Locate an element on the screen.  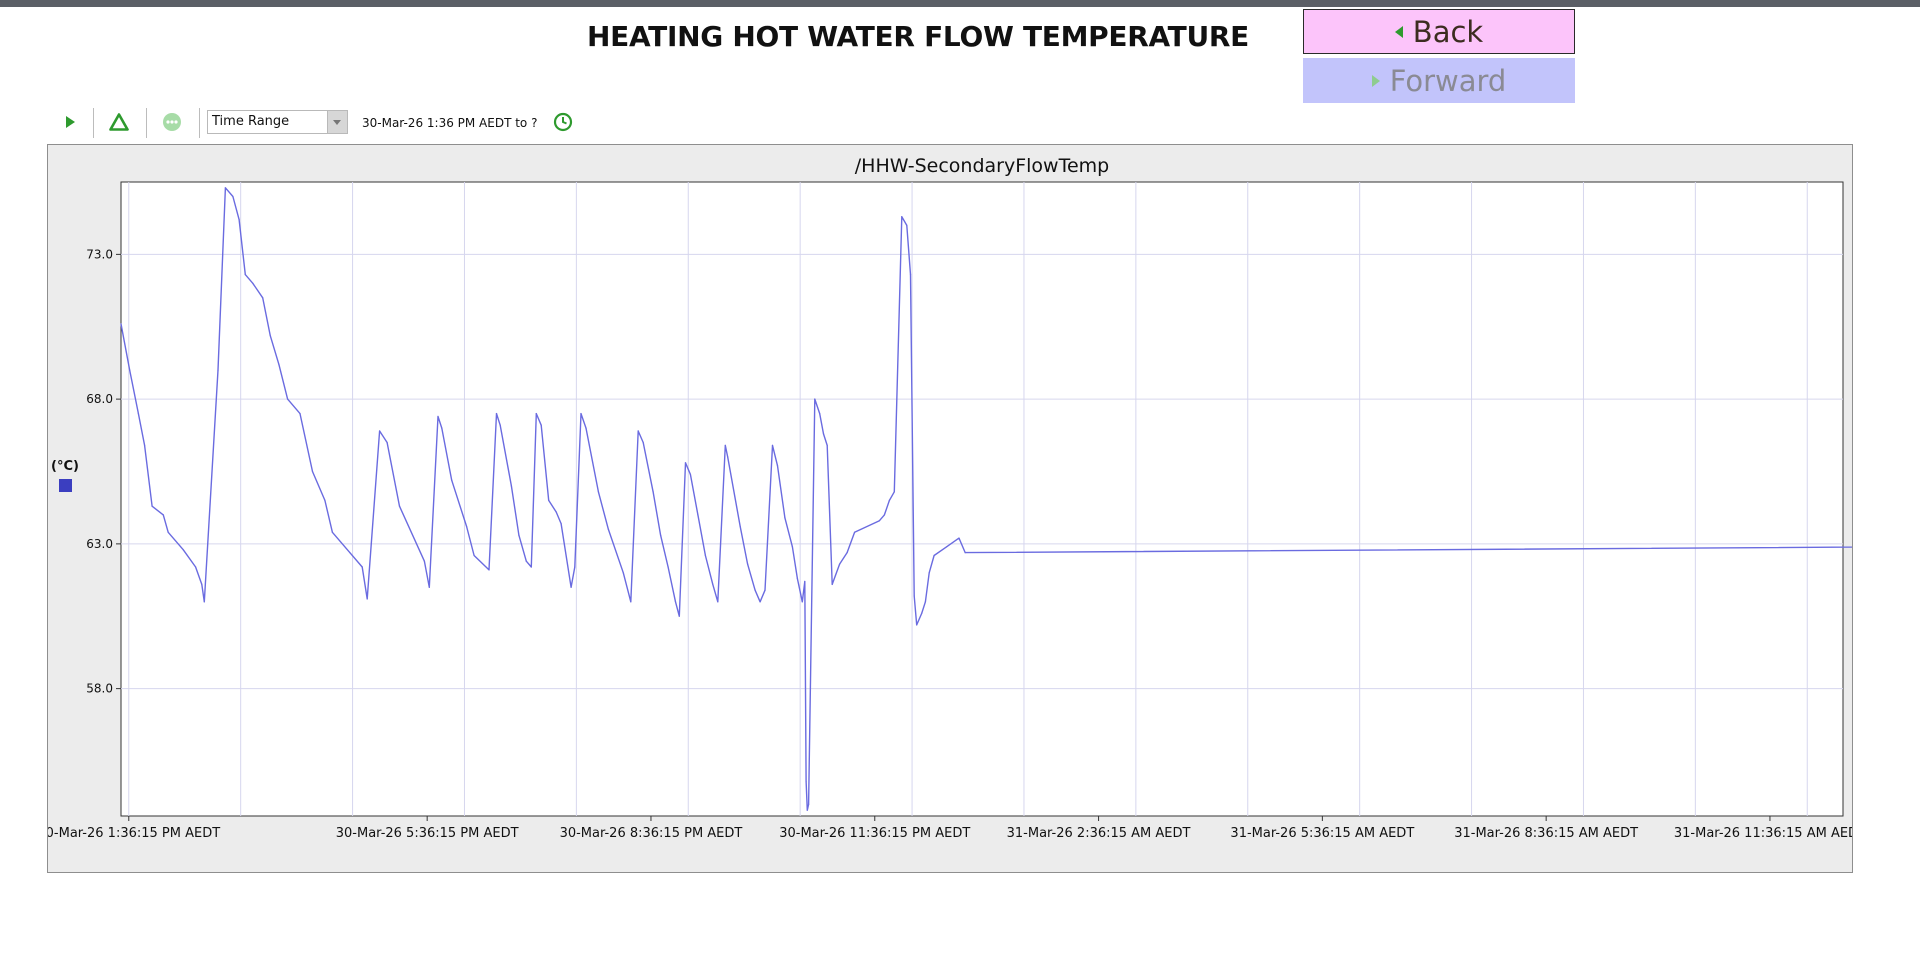
back-button: Back is located at coordinates (1439, 31).